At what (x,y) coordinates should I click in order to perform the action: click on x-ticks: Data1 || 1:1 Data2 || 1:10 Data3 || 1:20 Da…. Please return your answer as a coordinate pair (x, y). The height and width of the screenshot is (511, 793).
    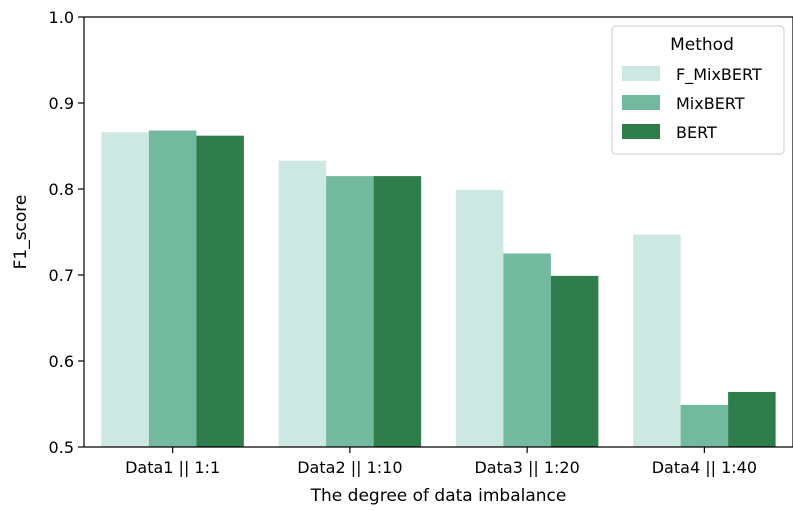
    Looking at the image, I should click on (441, 462).